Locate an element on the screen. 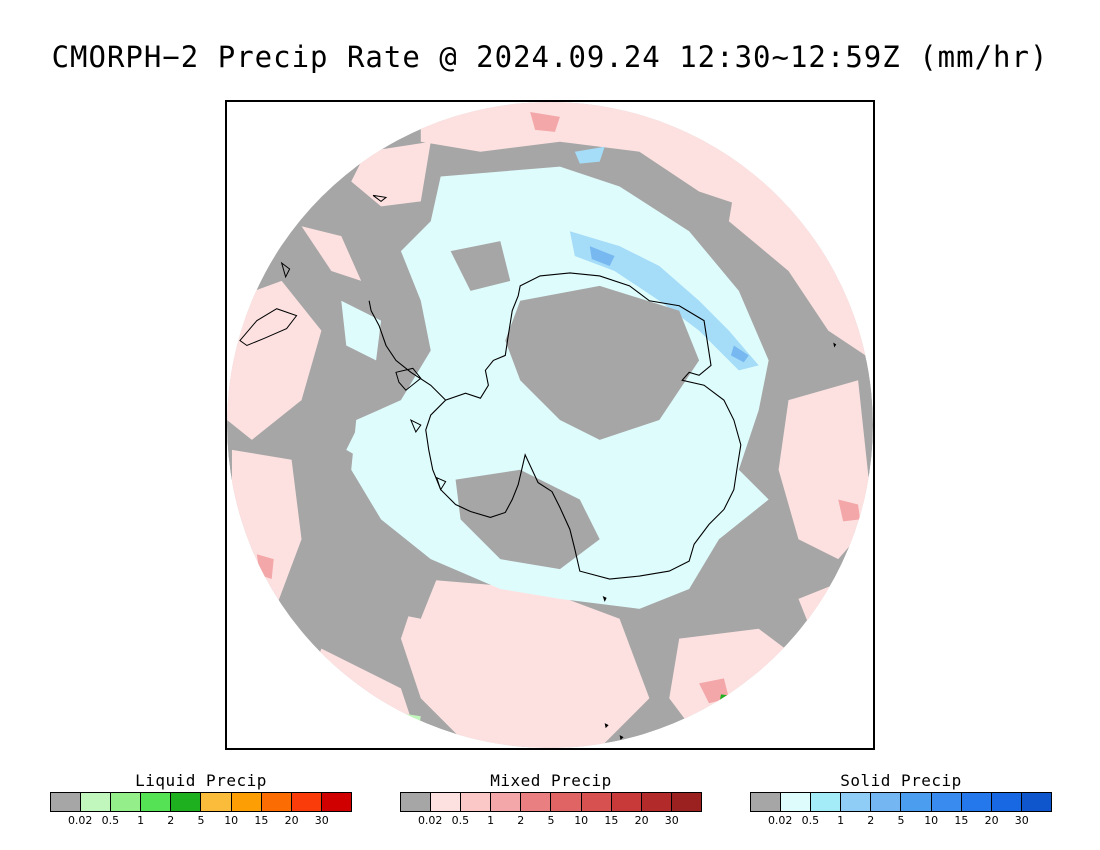  legend-liquid: Liquid Precip 0.02 0.5 1 2 5 10 15 20 30 is located at coordinates (201, 799).